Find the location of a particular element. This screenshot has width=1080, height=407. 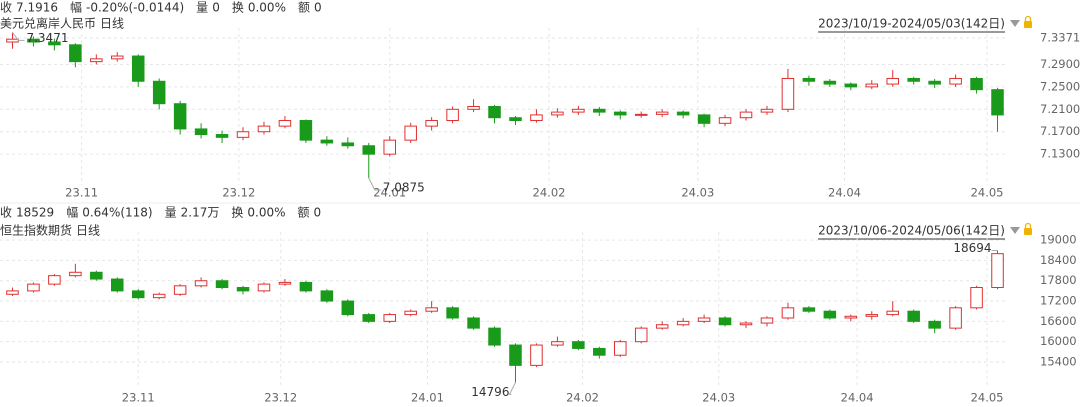

stat-value: 0.64%(118) is located at coordinates (117, 213).